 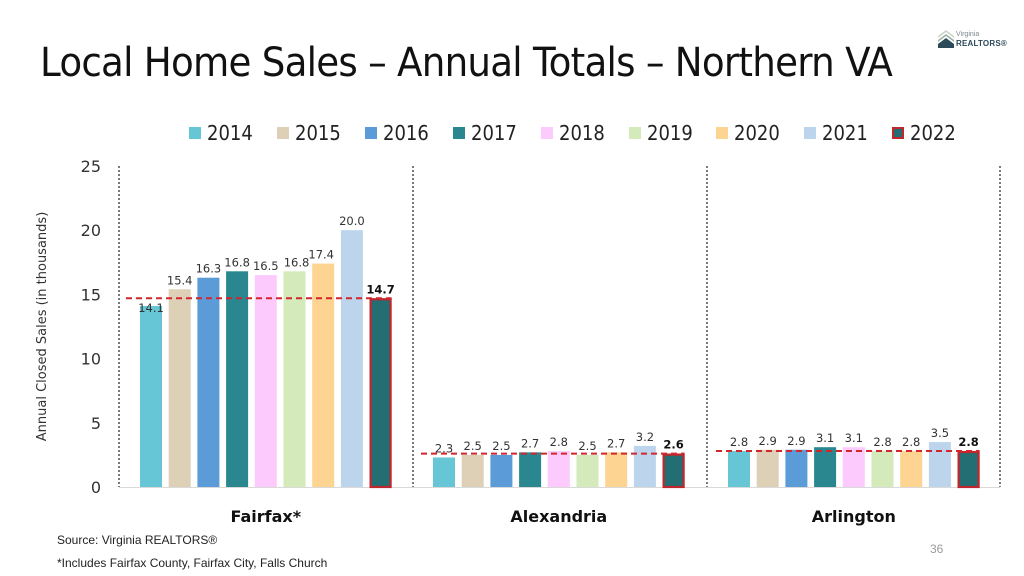 I want to click on bar-2015-fairfax, so click(x=179, y=388).